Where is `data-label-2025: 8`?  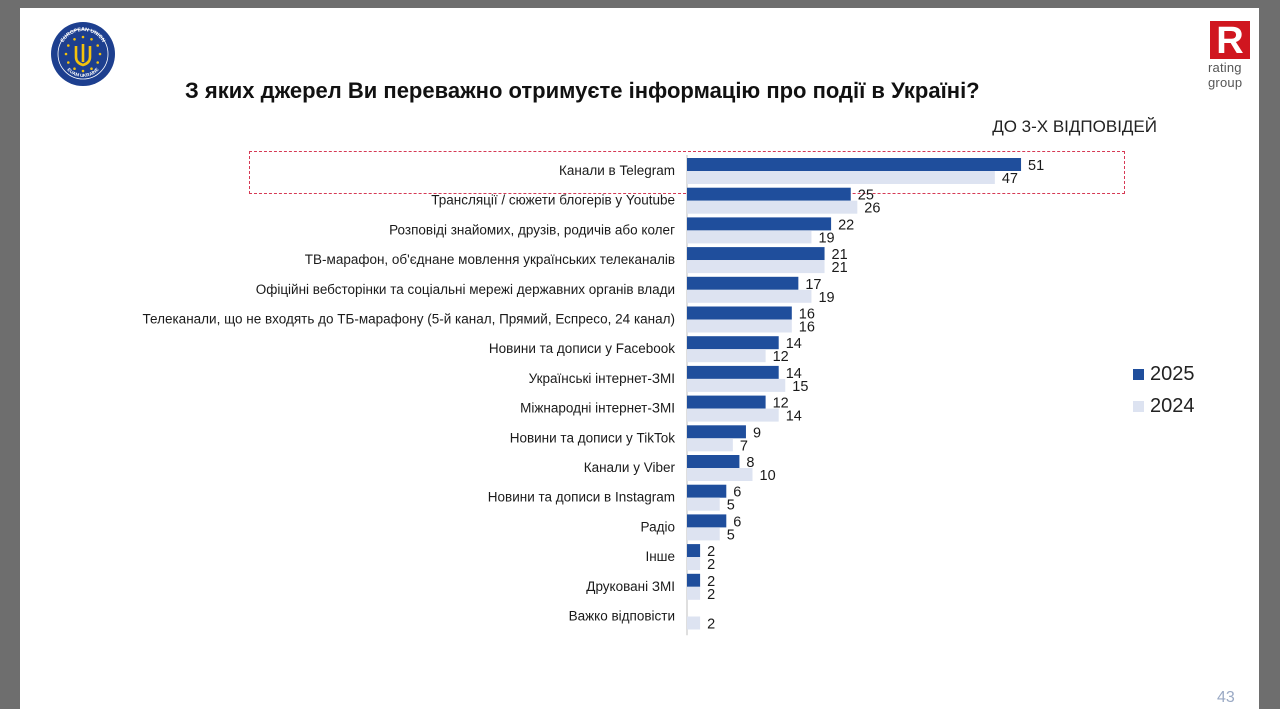
data-label-2025: 8 is located at coordinates (750, 463).